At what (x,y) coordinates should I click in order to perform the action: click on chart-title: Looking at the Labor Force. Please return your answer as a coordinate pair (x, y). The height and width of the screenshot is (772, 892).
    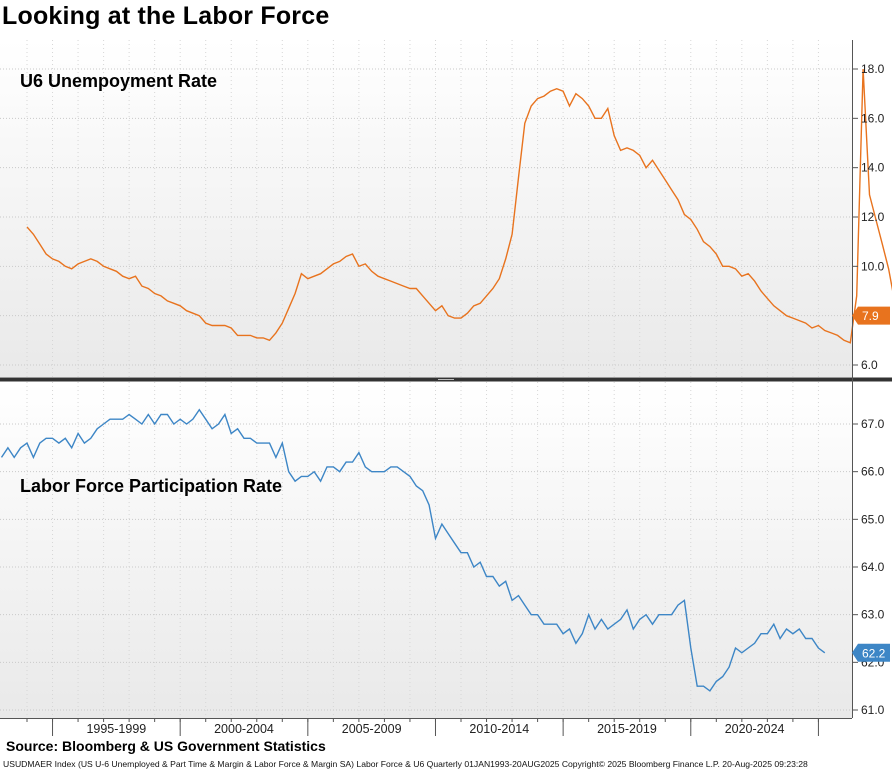
    Looking at the image, I should click on (166, 16).